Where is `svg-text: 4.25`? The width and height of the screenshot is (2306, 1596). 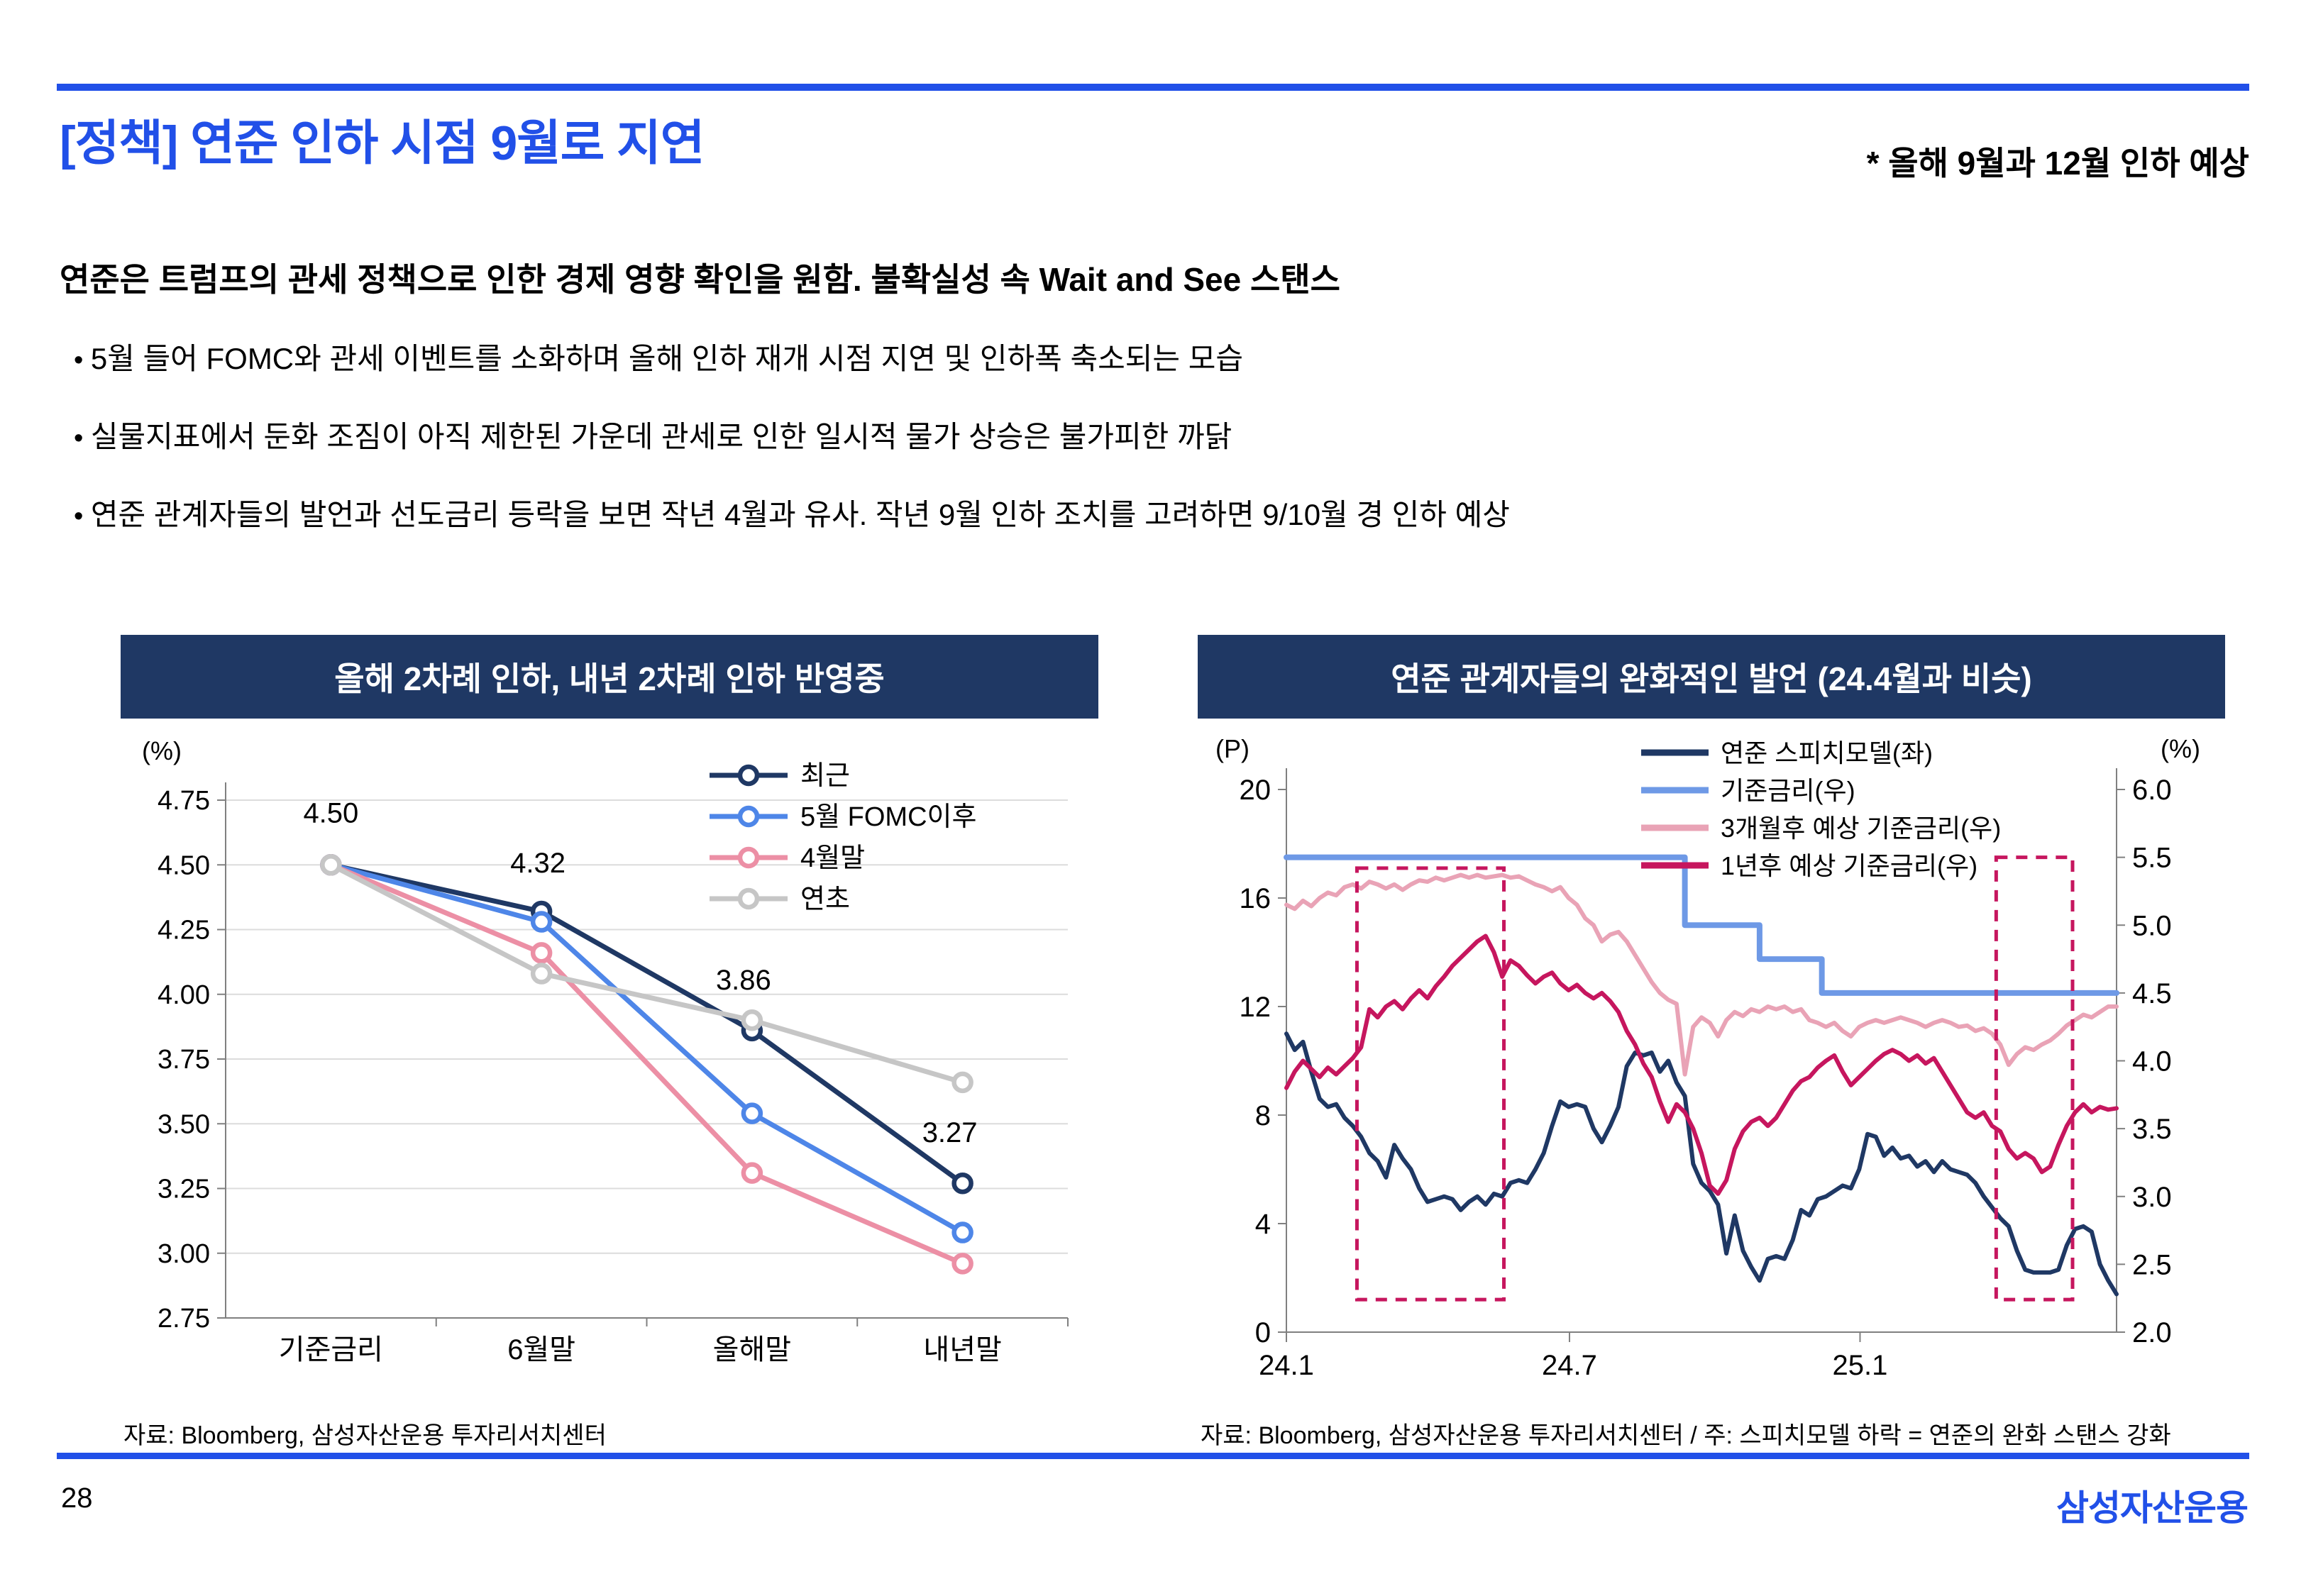 svg-text: 4.25 is located at coordinates (184, 931).